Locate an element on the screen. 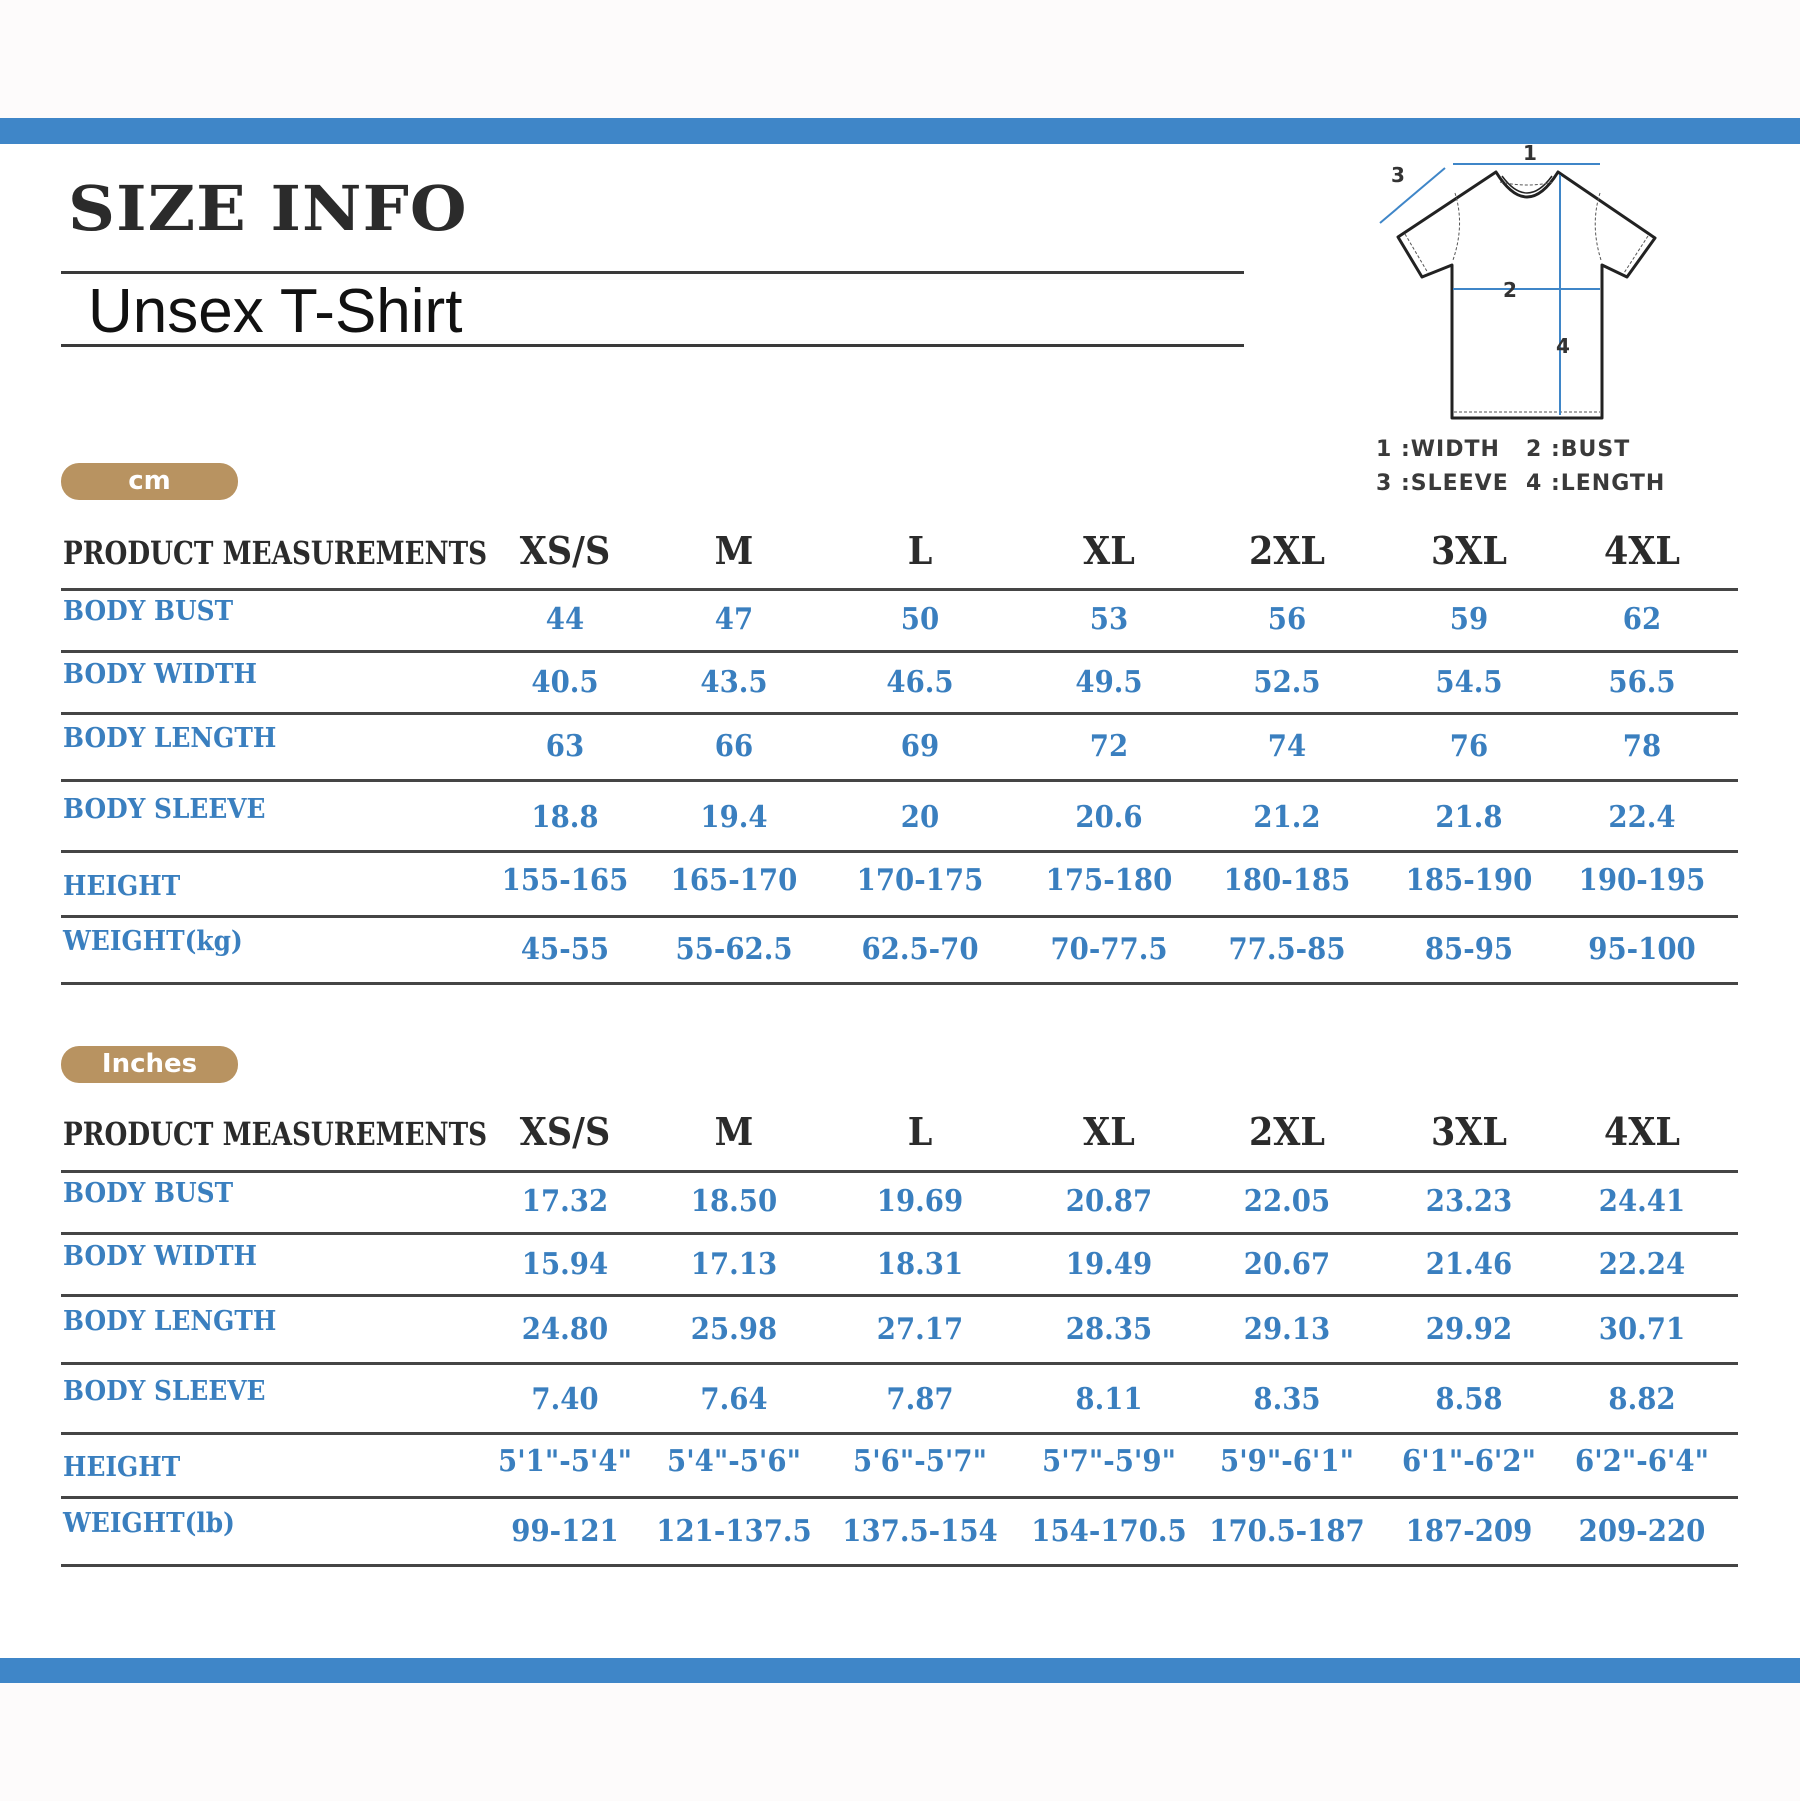  row-label: BODY BUST is located at coordinates (148, 1193).